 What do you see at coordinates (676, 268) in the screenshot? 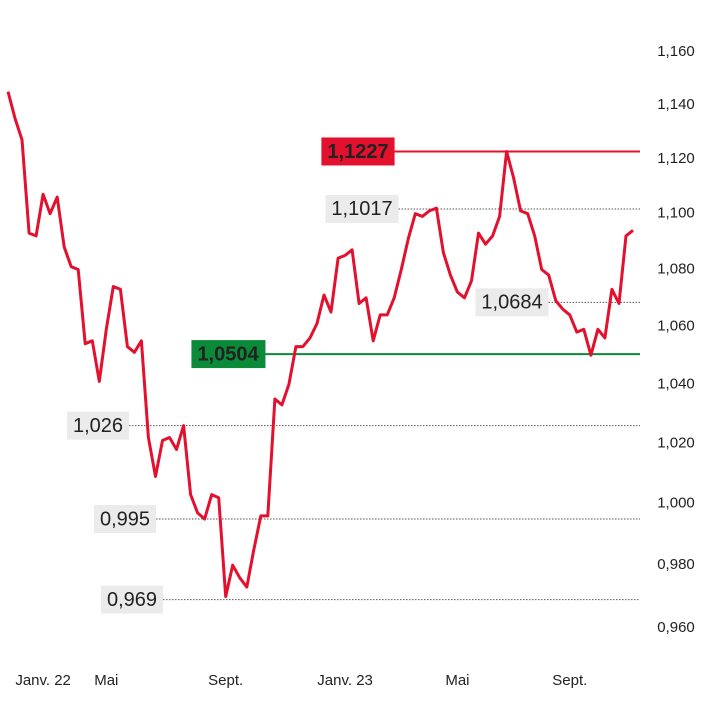
I see `y-tick-label: 1,080` at bounding box center [676, 268].